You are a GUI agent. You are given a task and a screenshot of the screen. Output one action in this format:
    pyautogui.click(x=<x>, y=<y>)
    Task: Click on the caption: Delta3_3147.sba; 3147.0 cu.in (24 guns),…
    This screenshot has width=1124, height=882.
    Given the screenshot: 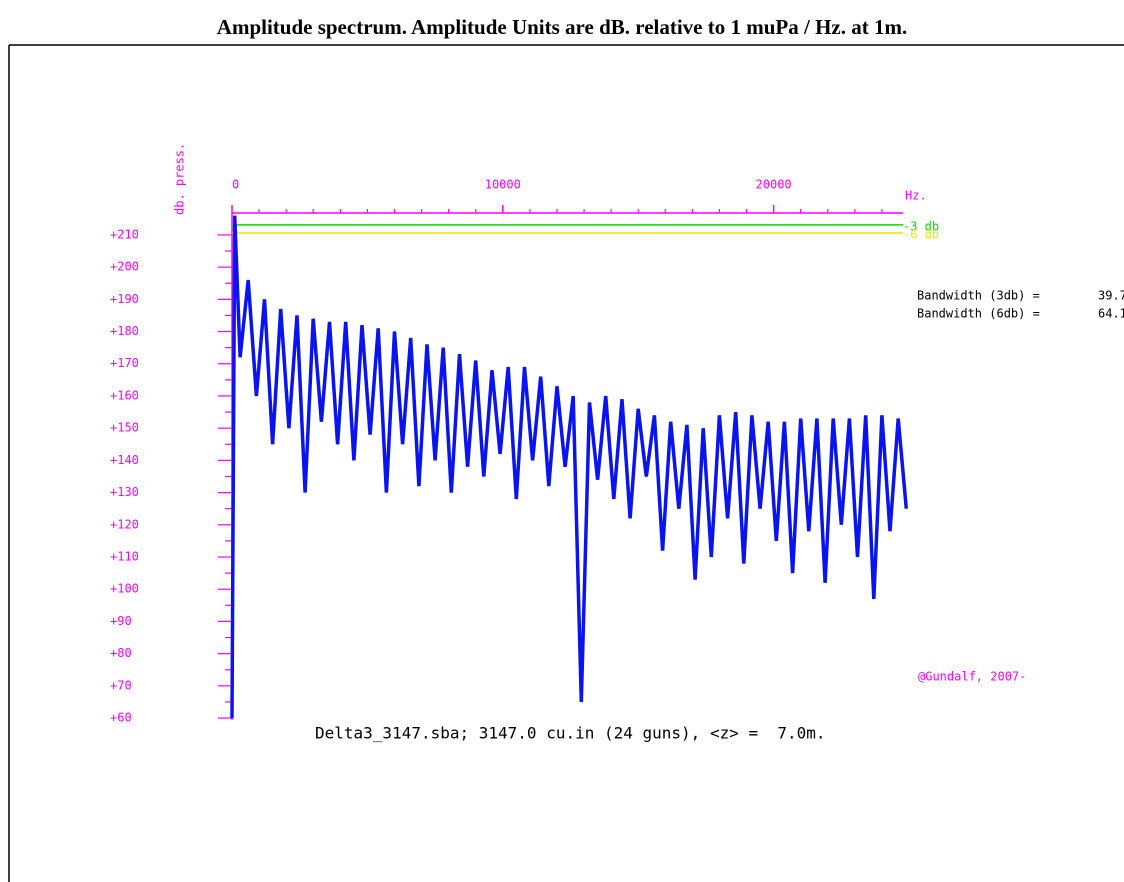 What is the action you would take?
    pyautogui.click(x=570, y=733)
    